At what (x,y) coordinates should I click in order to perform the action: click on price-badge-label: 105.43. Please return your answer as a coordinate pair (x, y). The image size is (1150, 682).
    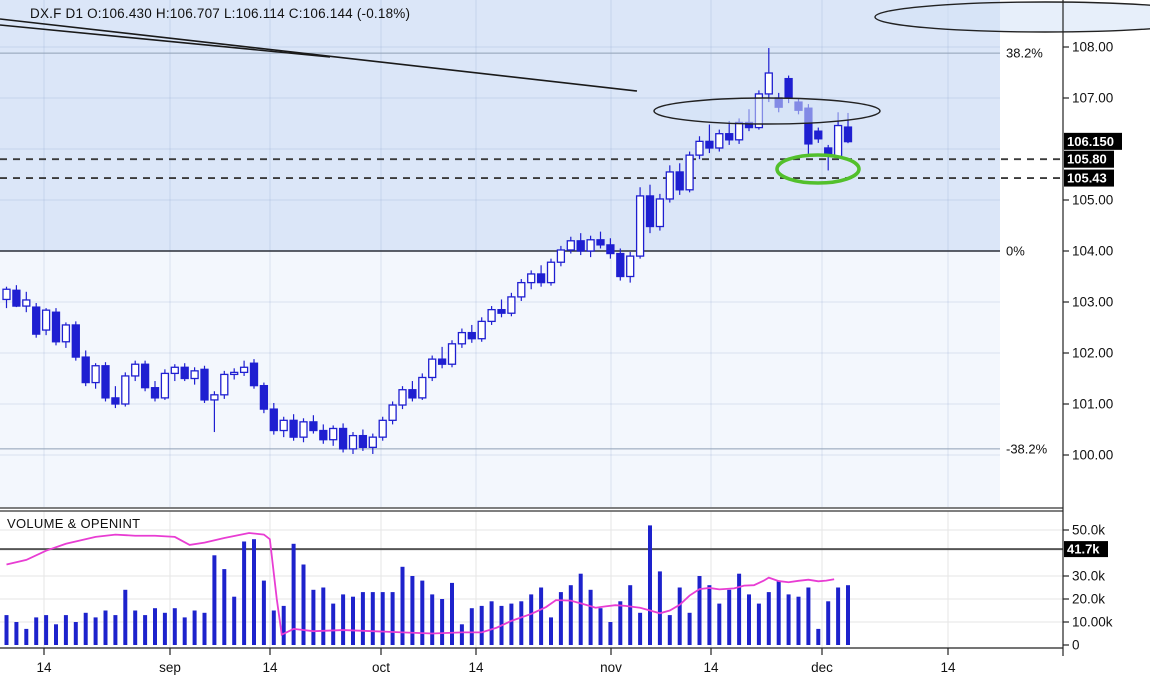
    Looking at the image, I should click on (1087, 178).